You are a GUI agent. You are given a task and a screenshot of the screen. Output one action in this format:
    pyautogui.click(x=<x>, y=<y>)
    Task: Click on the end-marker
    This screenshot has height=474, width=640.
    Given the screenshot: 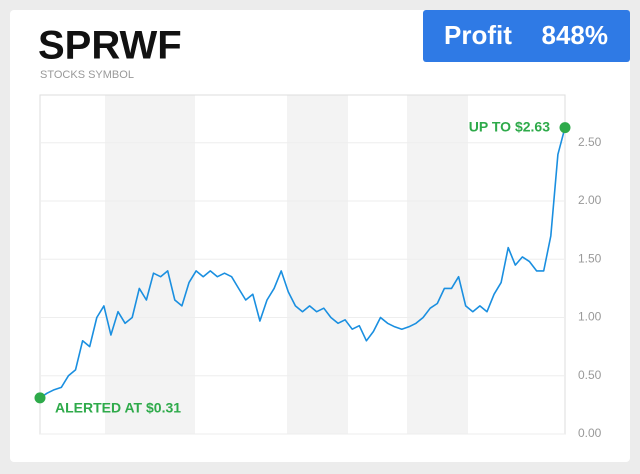 What is the action you would take?
    pyautogui.click(x=565, y=128)
    